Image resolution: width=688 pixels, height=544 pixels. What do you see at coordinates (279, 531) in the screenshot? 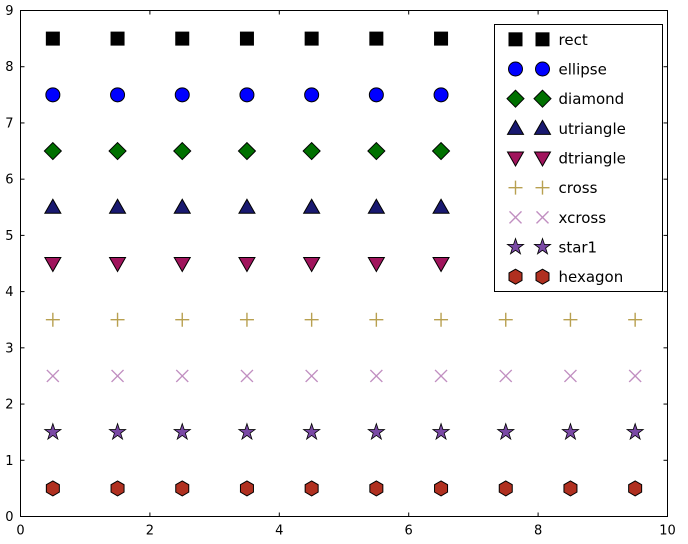
I see `x-tick-label: 4` at bounding box center [279, 531].